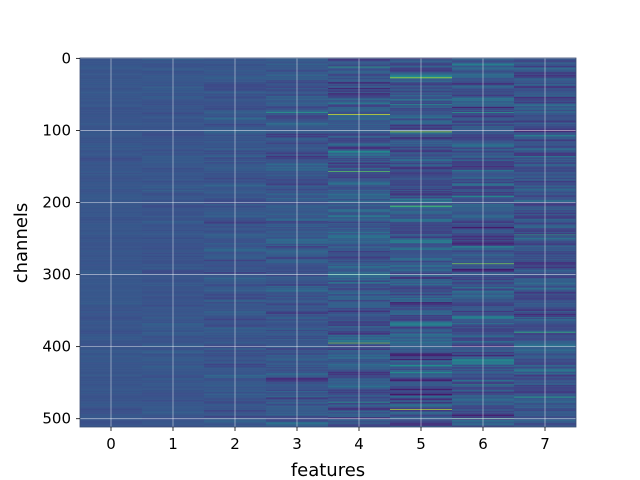 The height and width of the screenshot is (480, 640). I want to click on x-tick-label: 7, so click(545, 444).